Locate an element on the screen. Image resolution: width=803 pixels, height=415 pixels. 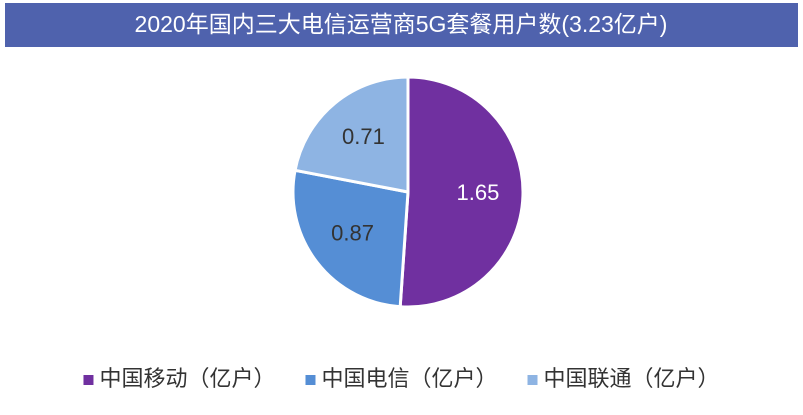
legend-label: 中国联通（亿户） is located at coordinates (632, 378).